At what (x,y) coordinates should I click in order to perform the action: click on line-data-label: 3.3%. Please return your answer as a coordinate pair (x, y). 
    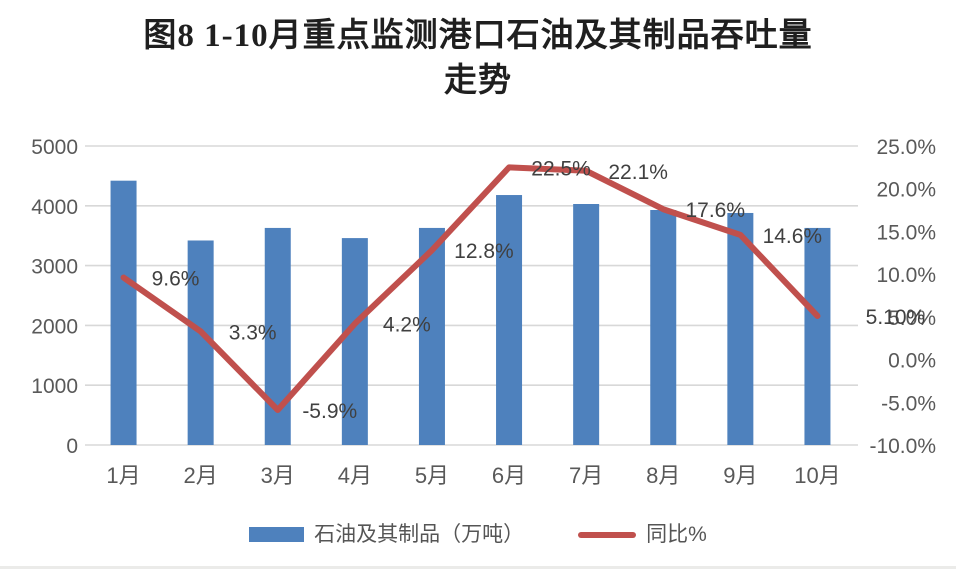
    Looking at the image, I should click on (253, 332).